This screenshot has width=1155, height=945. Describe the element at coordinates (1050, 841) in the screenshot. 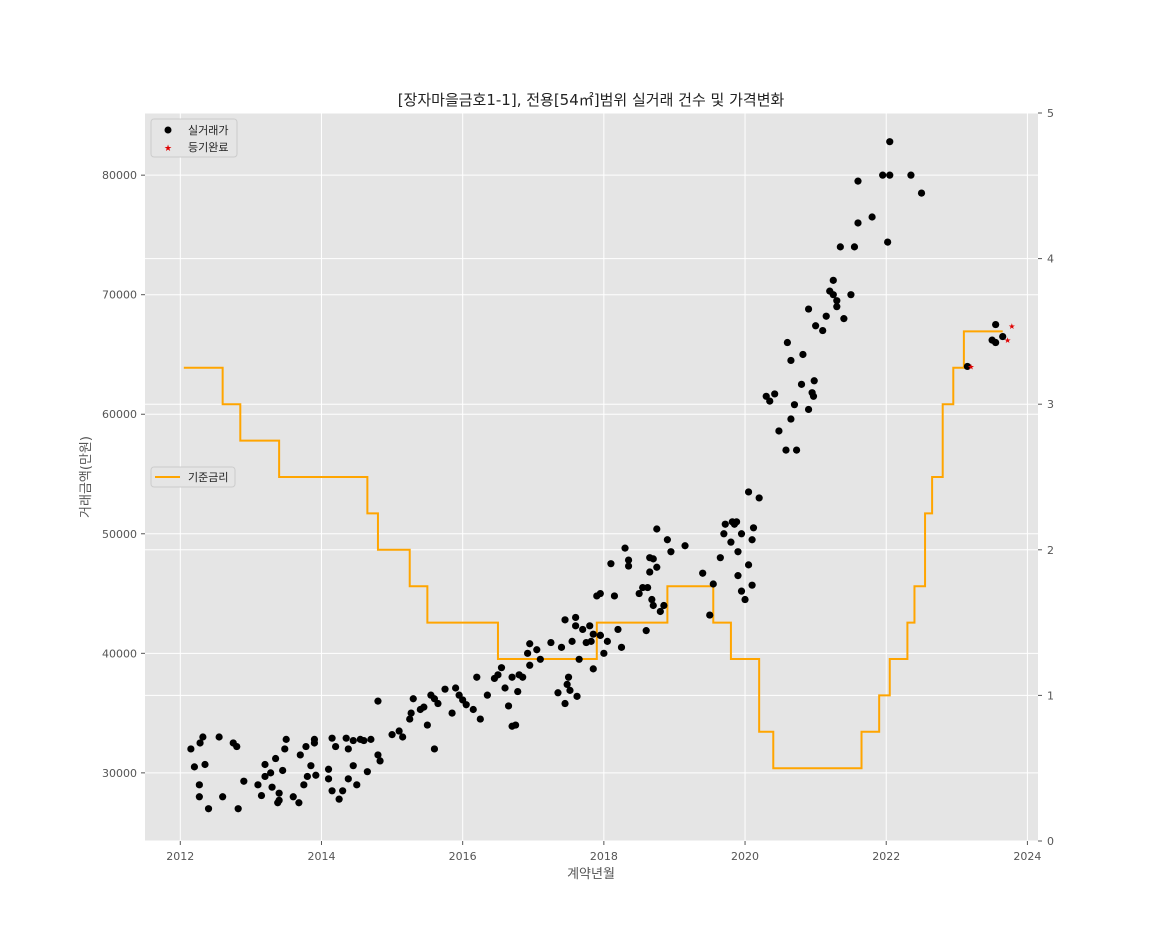

I see `y2-tick-label: 0` at that location.